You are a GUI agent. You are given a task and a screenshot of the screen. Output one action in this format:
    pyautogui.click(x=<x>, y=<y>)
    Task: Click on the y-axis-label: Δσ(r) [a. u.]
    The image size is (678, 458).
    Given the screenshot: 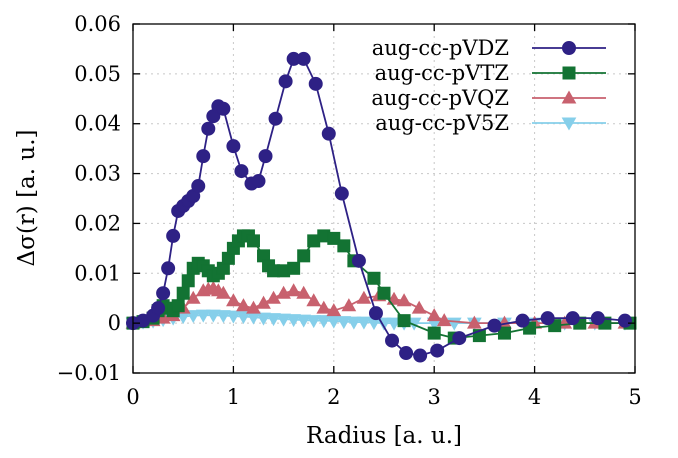 What is the action you would take?
    pyautogui.click(x=27, y=198)
    